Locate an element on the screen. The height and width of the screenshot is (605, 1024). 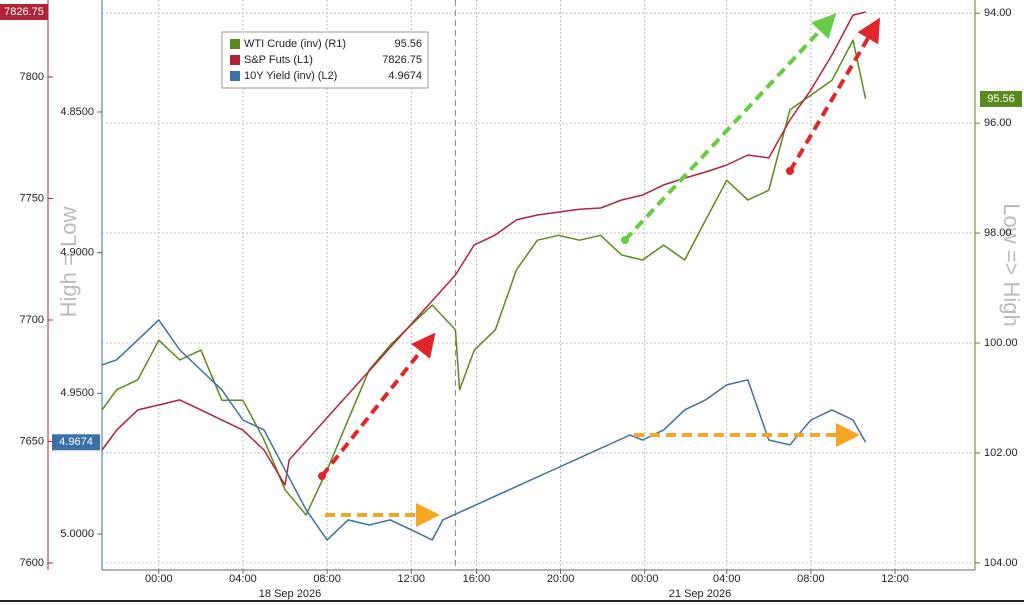
date-label: 18 Sep 2026 is located at coordinates (290, 594).